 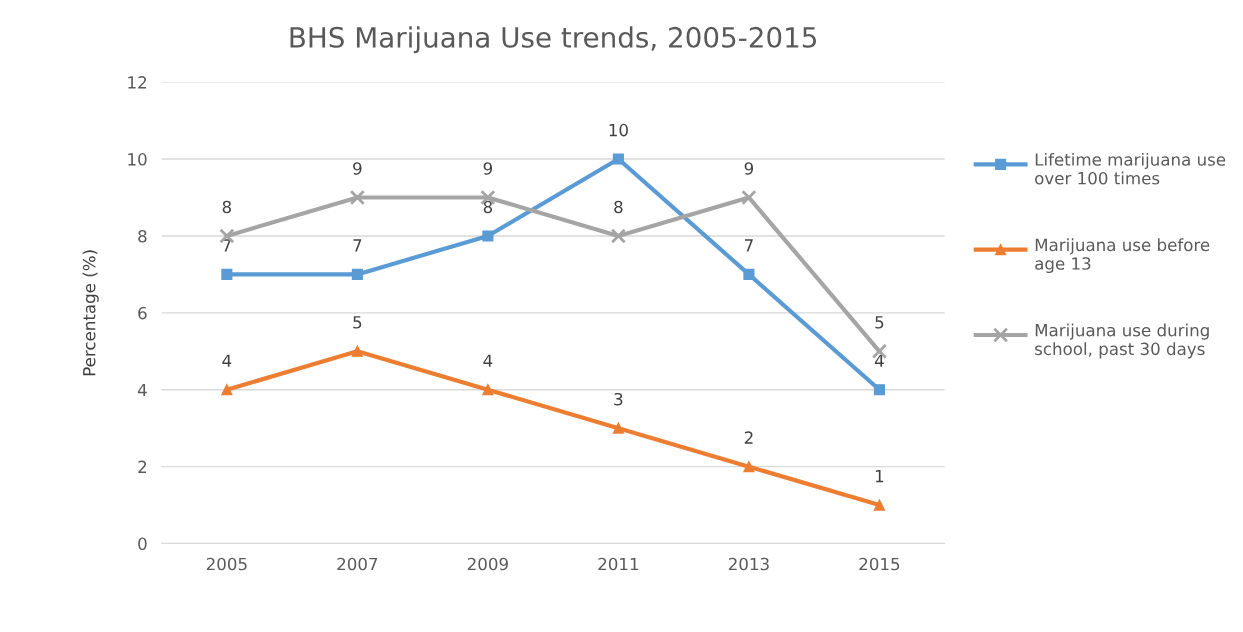 What do you see at coordinates (142, 390) in the screenshot?
I see `y-tick-label: 4` at bounding box center [142, 390].